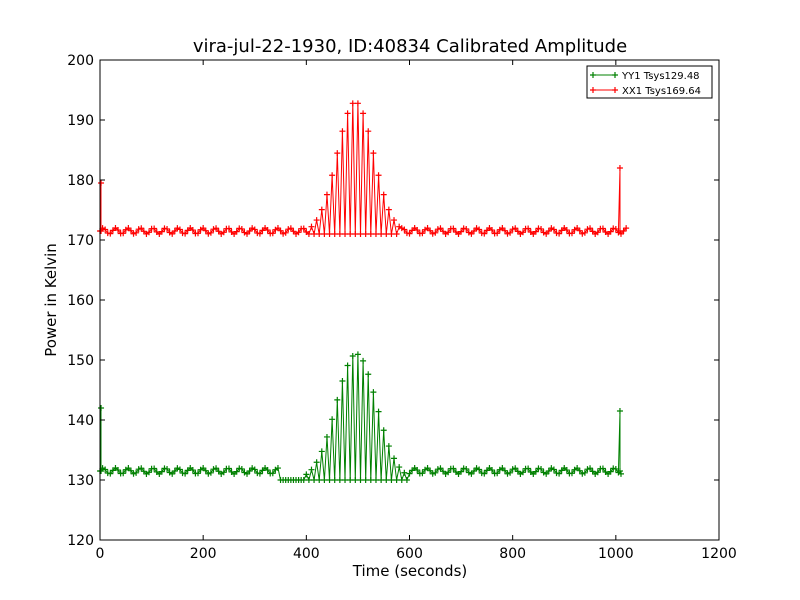  Describe the element at coordinates (719, 554) in the screenshot. I see `x-tick-label: 1200` at that location.